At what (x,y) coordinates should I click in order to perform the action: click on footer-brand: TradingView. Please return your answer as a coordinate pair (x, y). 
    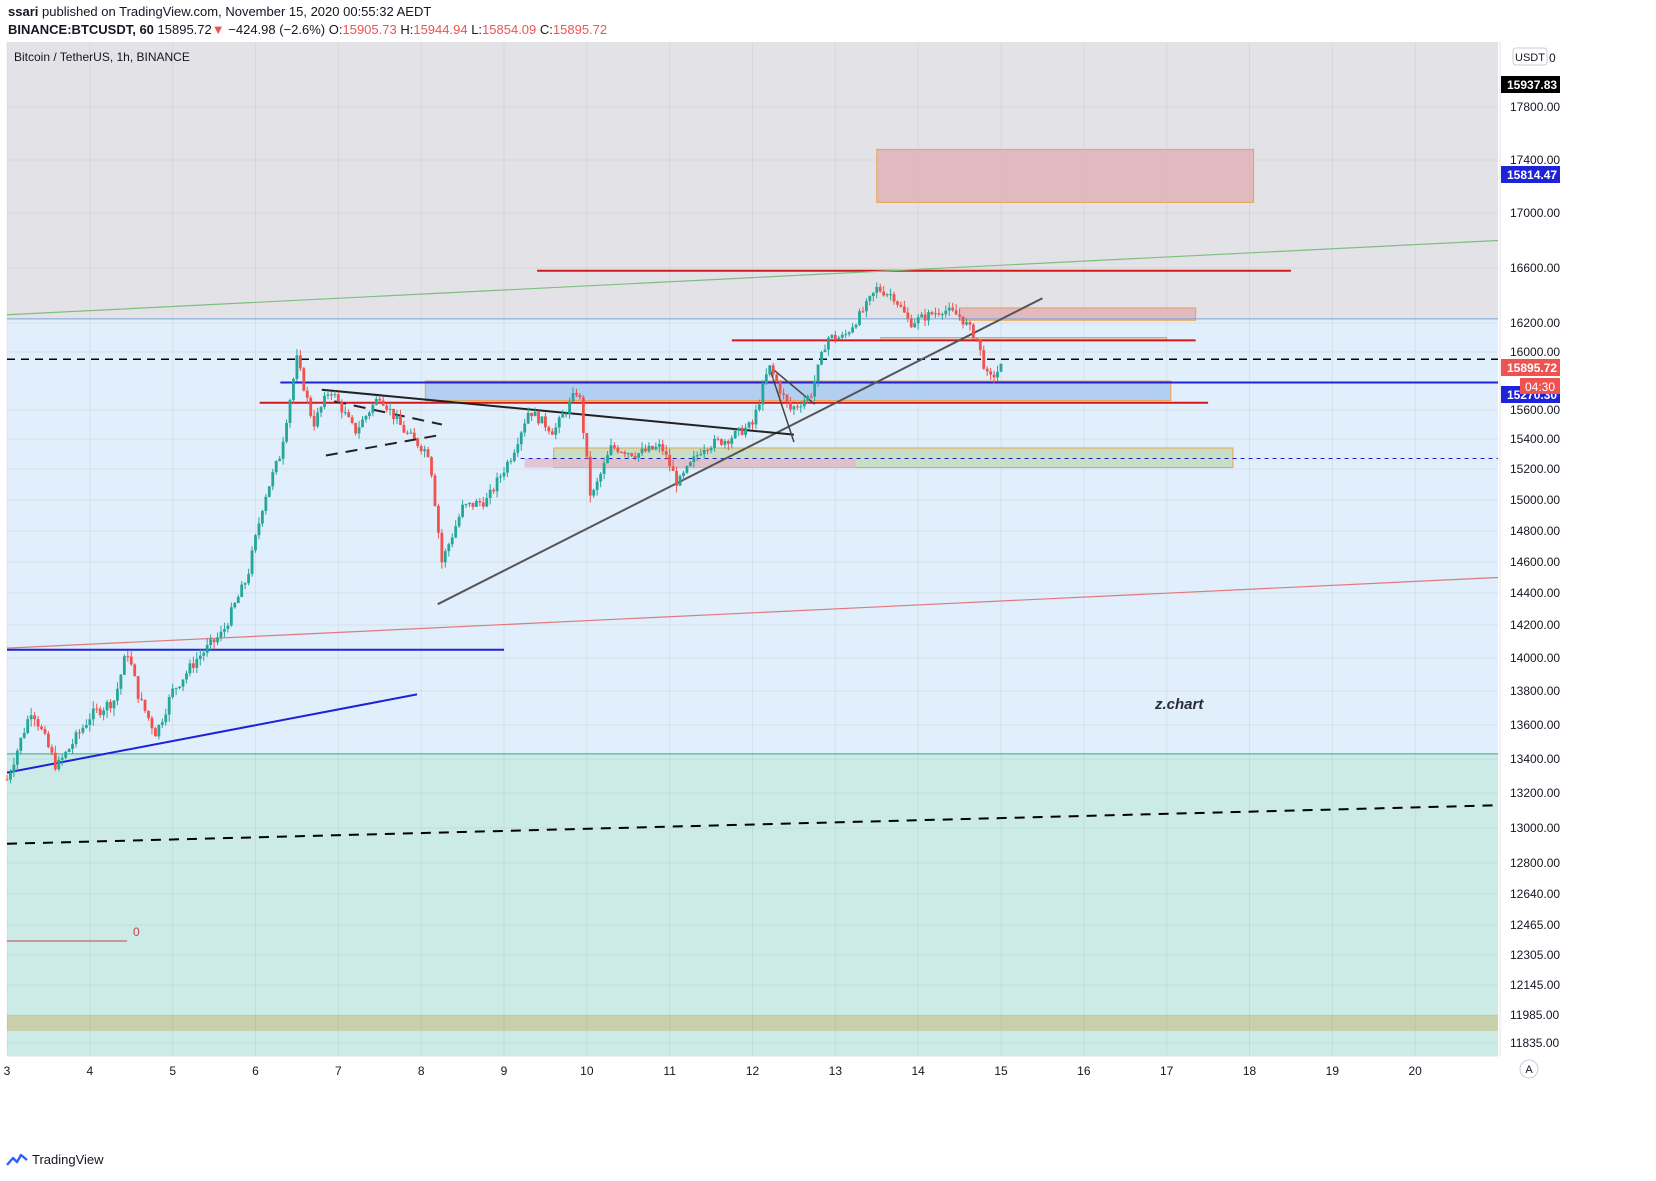
    Looking at the image, I should click on (55, 1159).